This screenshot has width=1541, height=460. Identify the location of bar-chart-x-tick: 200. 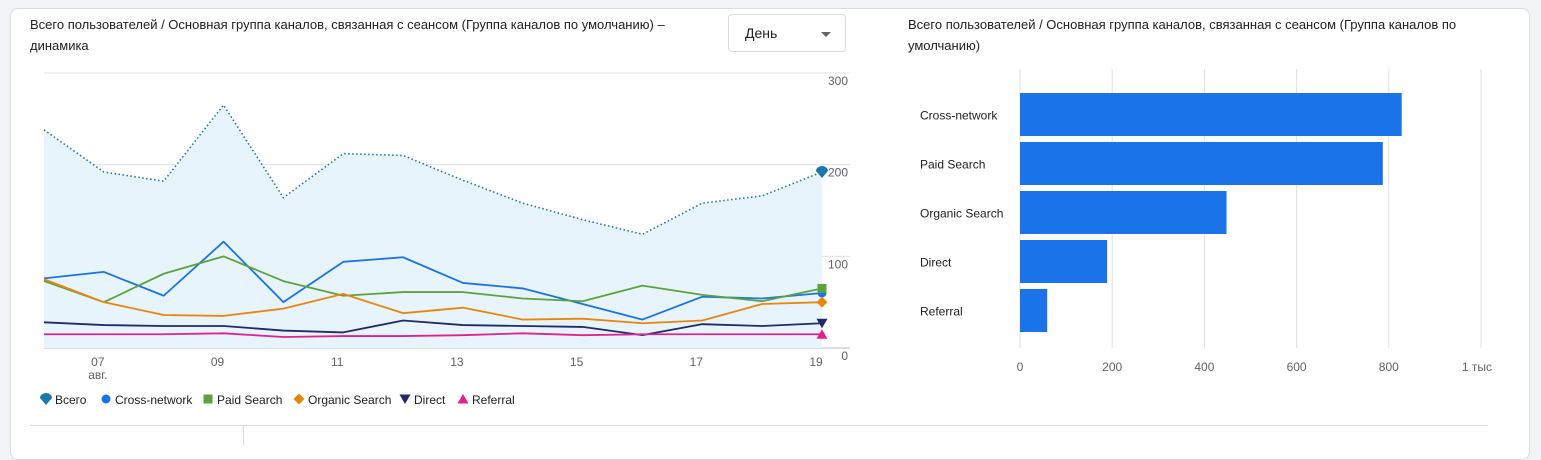
(1112, 367).